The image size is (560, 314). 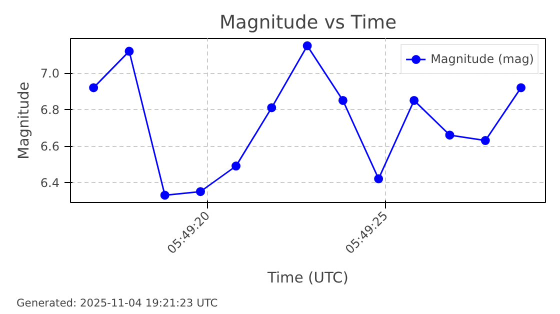 What do you see at coordinates (482, 59) in the screenshot?
I see `legend-label: Magnitude (mag)` at bounding box center [482, 59].